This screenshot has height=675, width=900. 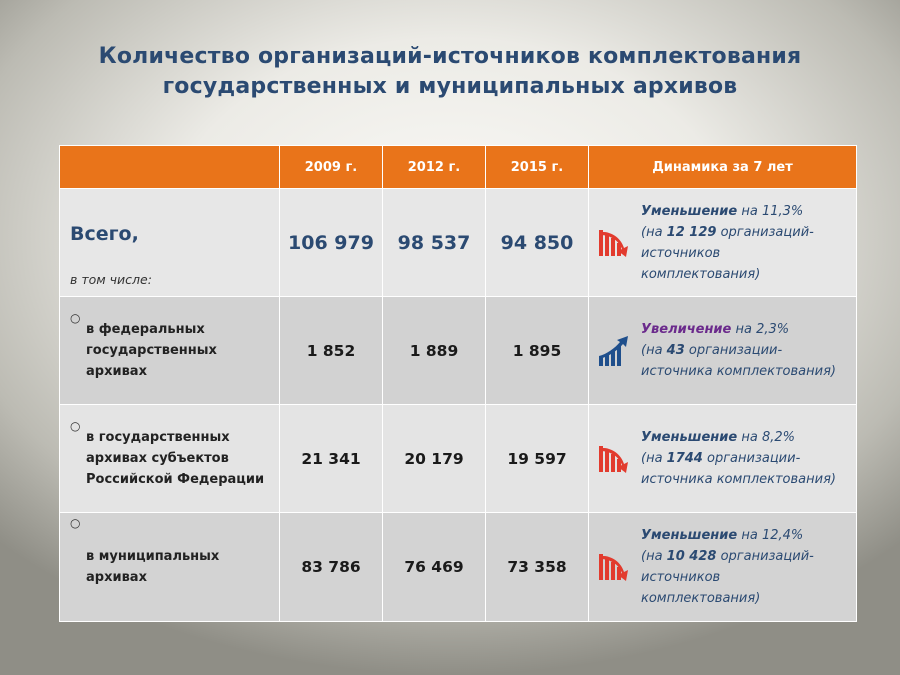 What do you see at coordinates (153, 556) in the screenshot?
I see `row-label-line: в муниципальных` at bounding box center [153, 556].